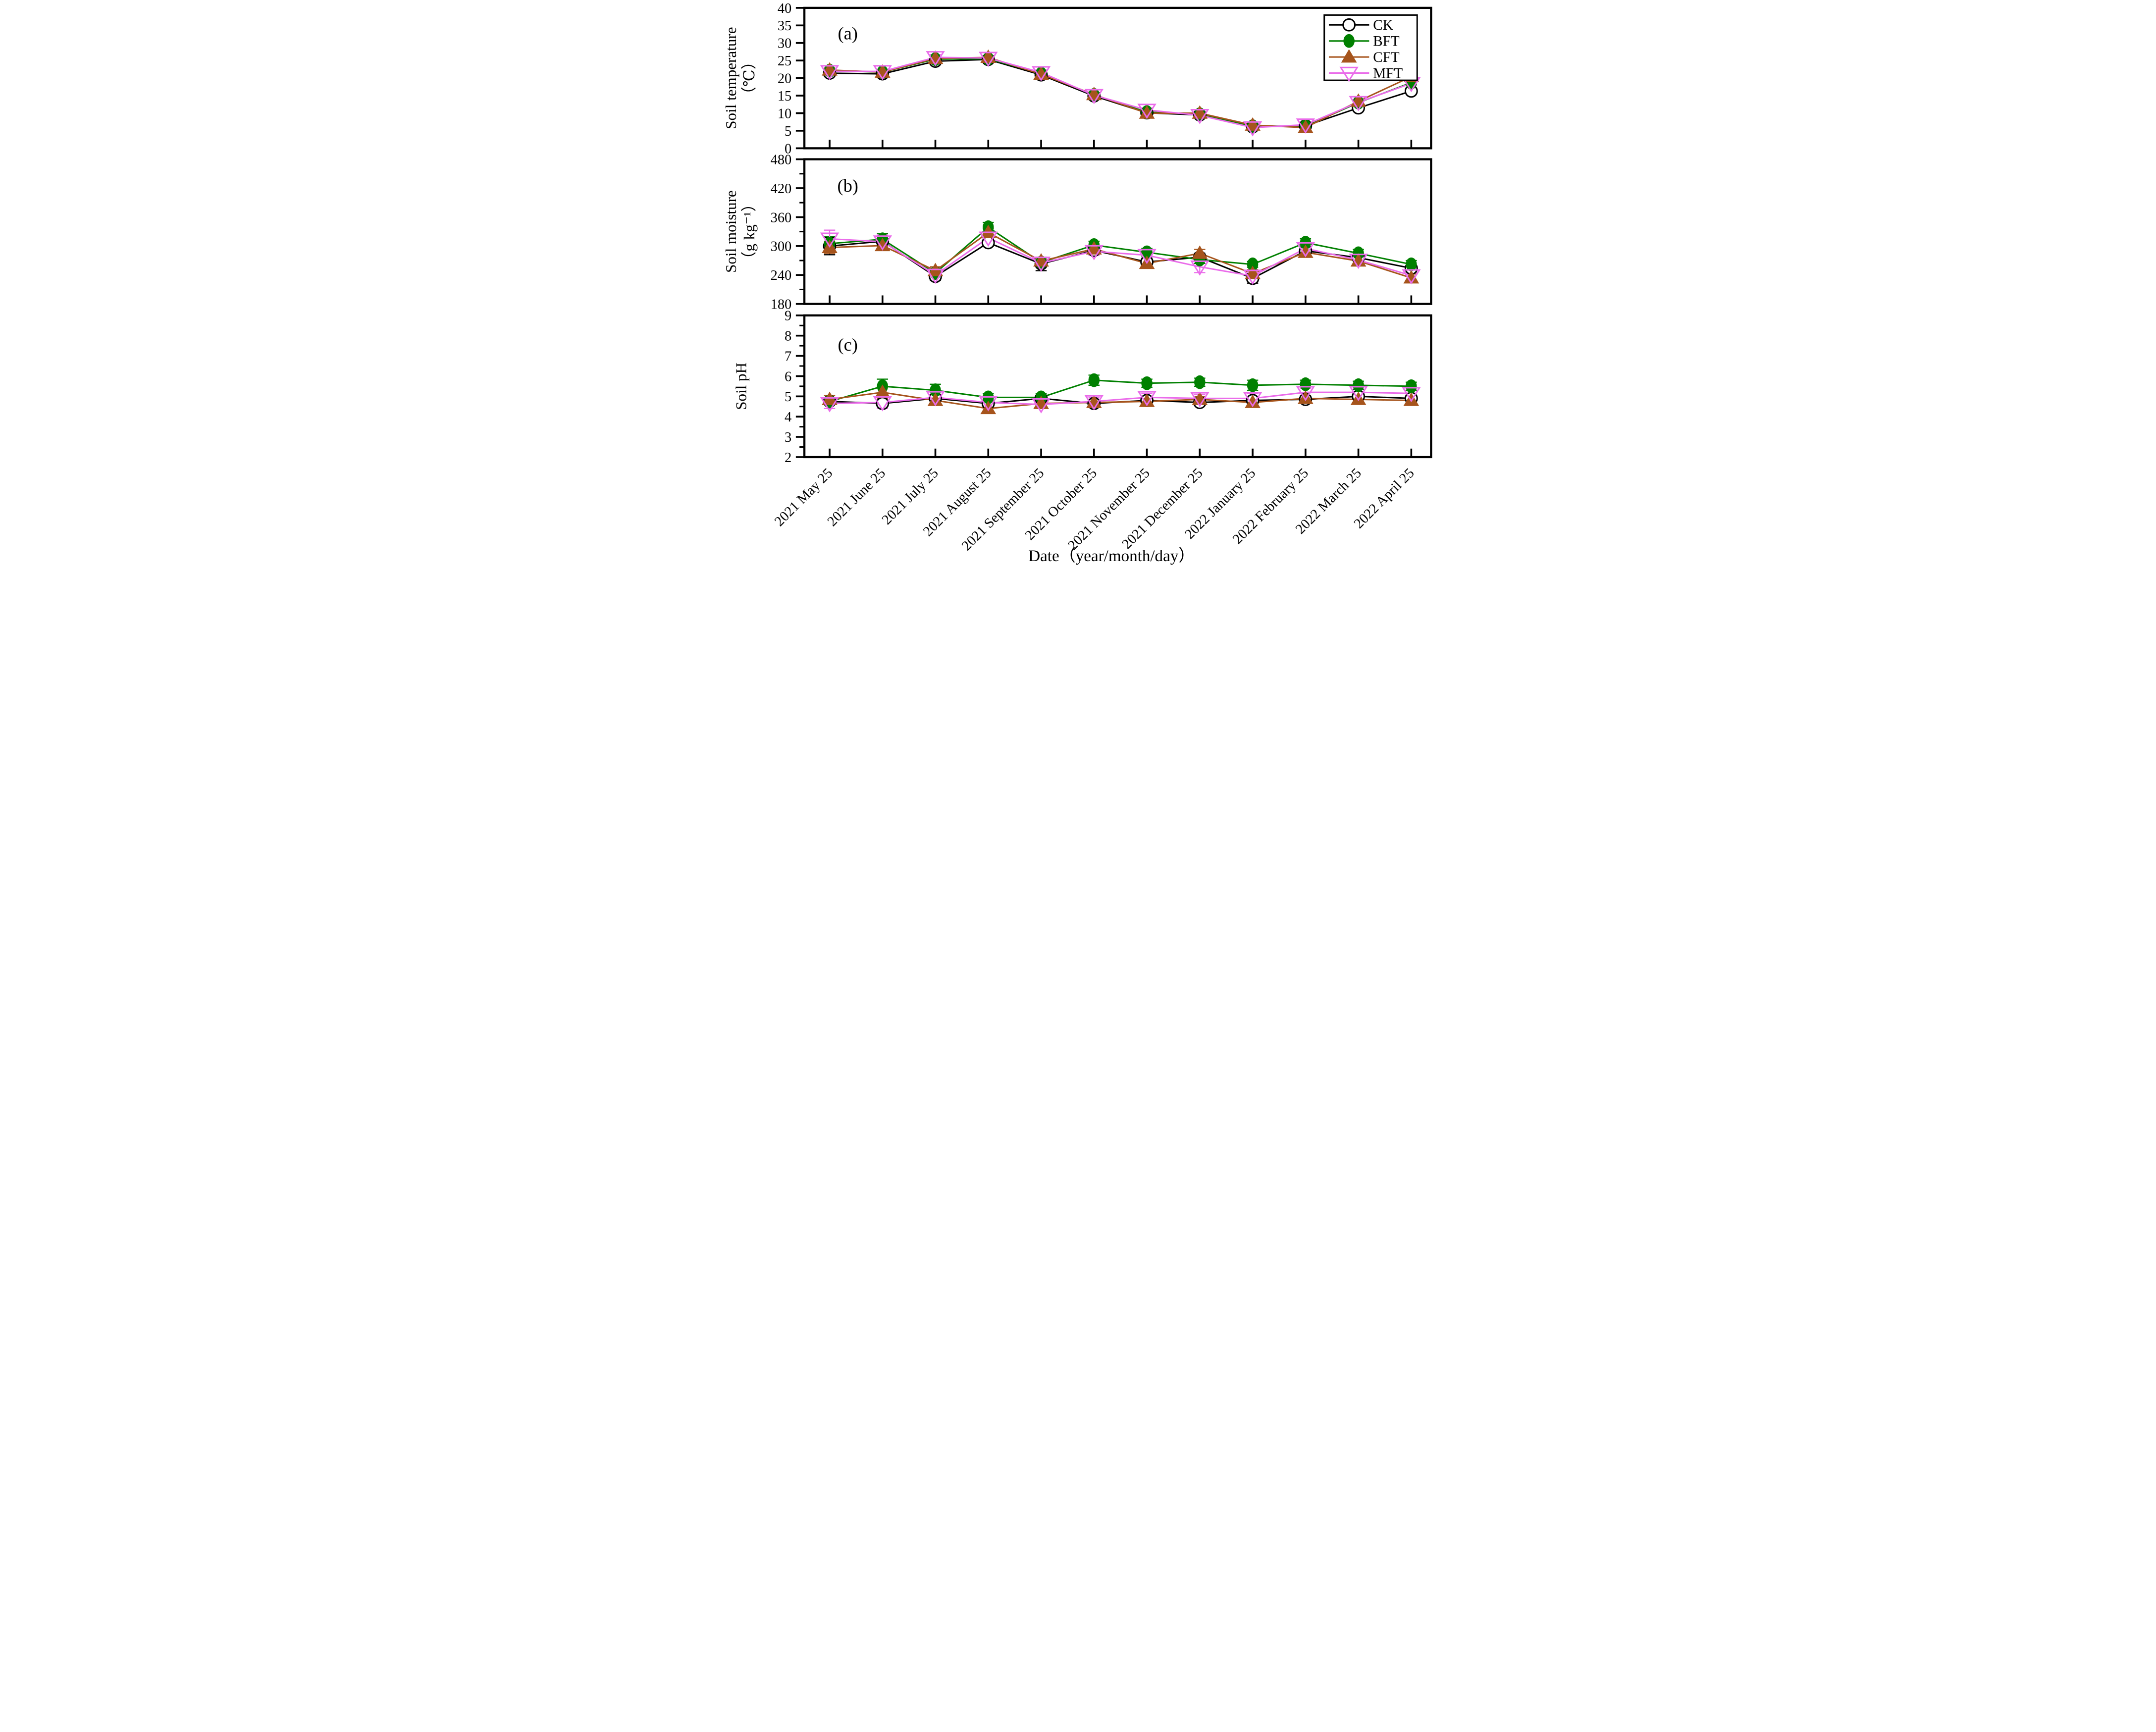 The height and width of the screenshot is (1732, 2156). What do you see at coordinates (784, 8) in the screenshot?
I see `y-tick-label: 40` at bounding box center [784, 8].